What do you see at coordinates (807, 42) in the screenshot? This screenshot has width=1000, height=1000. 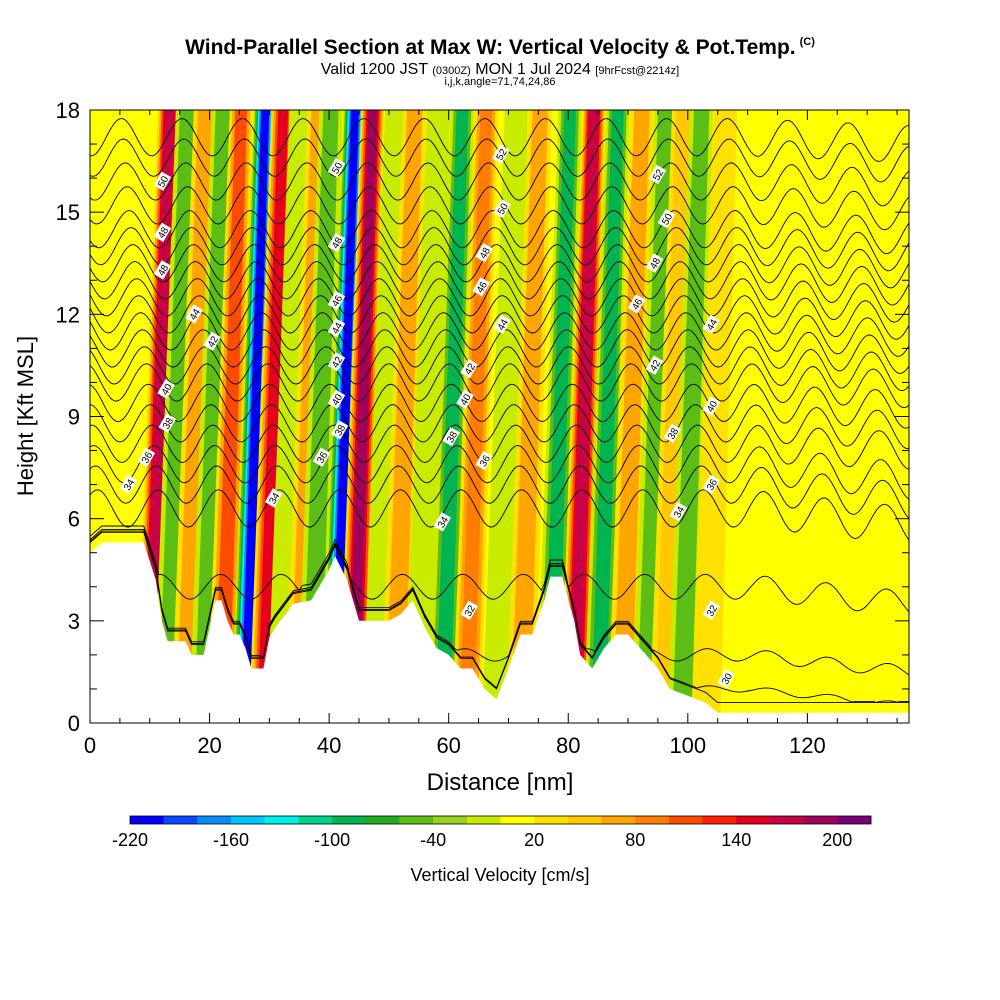 I see `copyright-mark: (C)` at bounding box center [807, 42].